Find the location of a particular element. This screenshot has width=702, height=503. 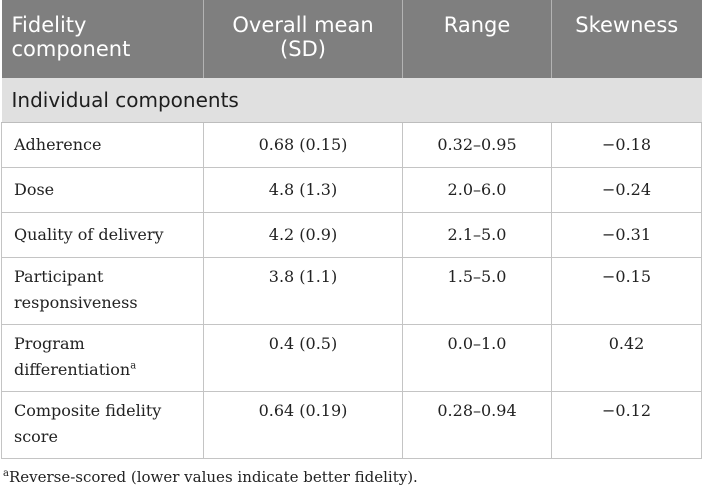

footnote-symbol: a is located at coordinates (6, 473).